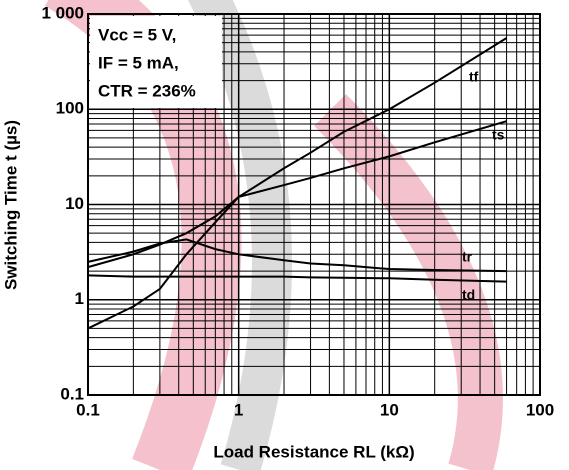 The image size is (569, 470). I want to click on series-label: tr, so click(467, 257).